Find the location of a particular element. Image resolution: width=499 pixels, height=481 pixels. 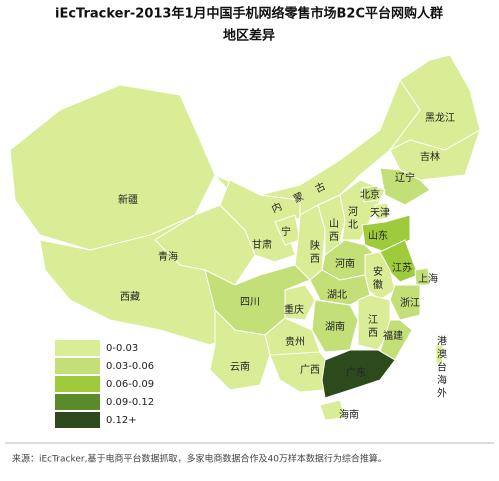

title: 地区差异 is located at coordinates (249, 36).